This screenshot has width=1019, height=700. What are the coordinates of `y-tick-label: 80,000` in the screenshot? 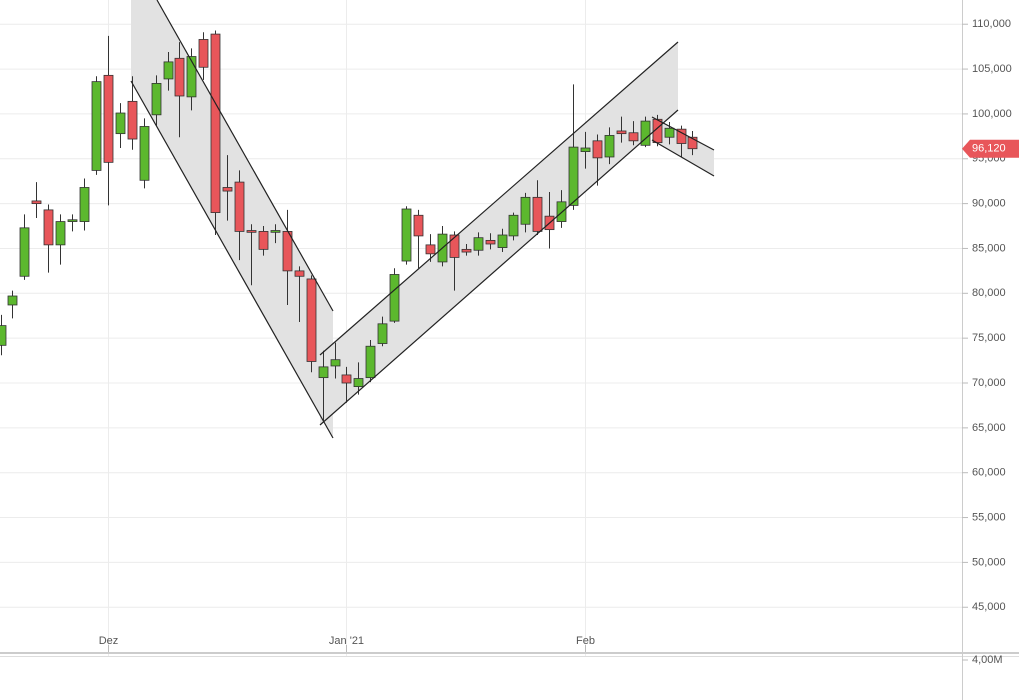 It's located at (989, 293).